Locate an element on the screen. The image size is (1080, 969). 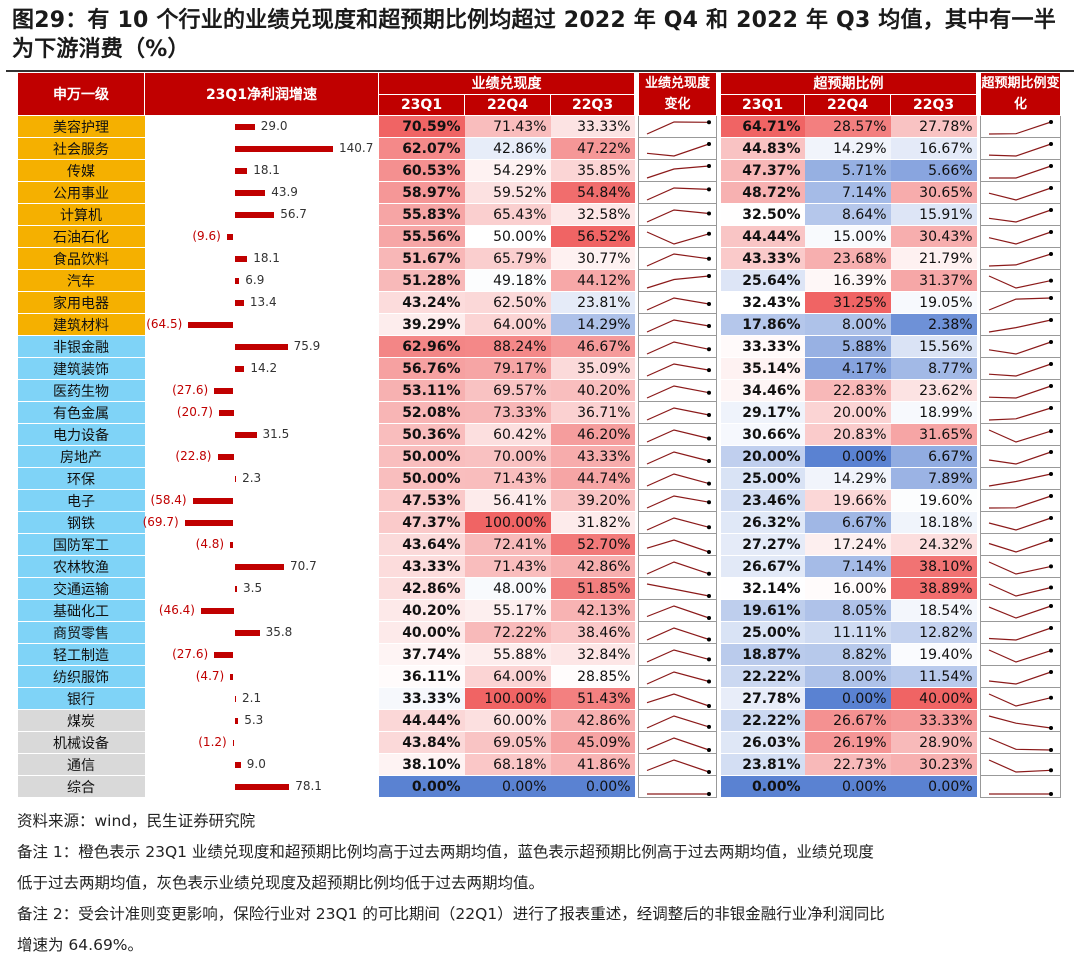
beat-value: 5.88% is located at coordinates (847, 346).